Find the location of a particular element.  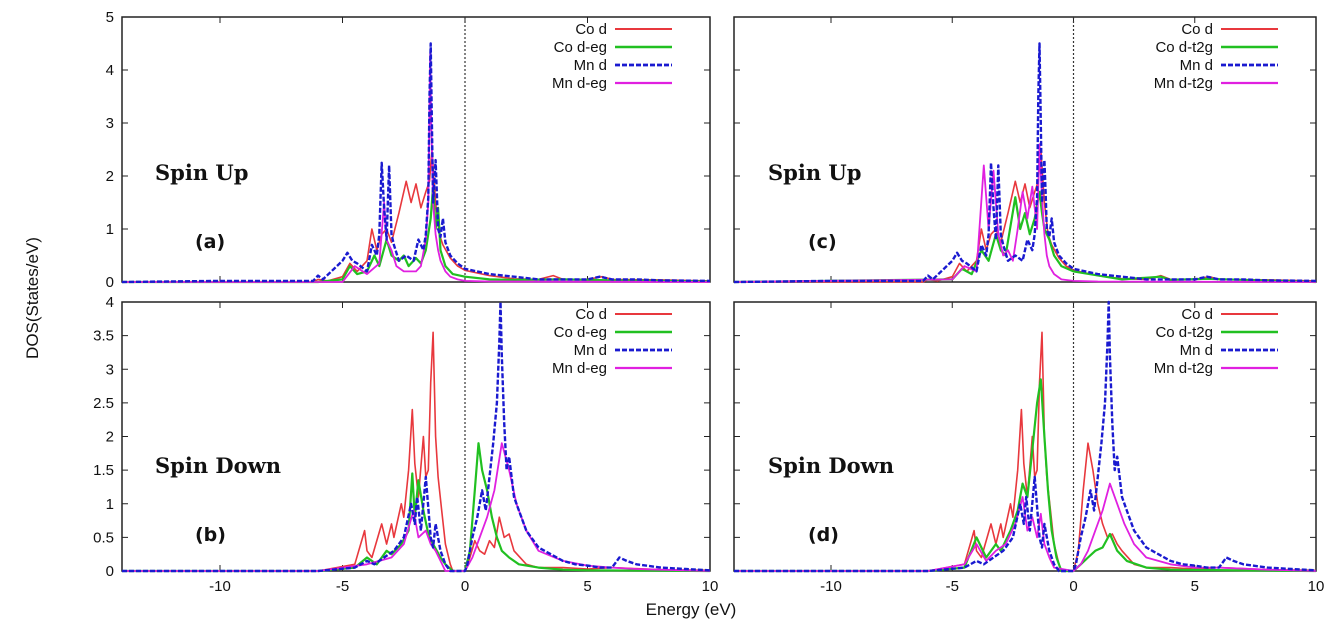

series-line-co-d is located at coordinates (416, 215).